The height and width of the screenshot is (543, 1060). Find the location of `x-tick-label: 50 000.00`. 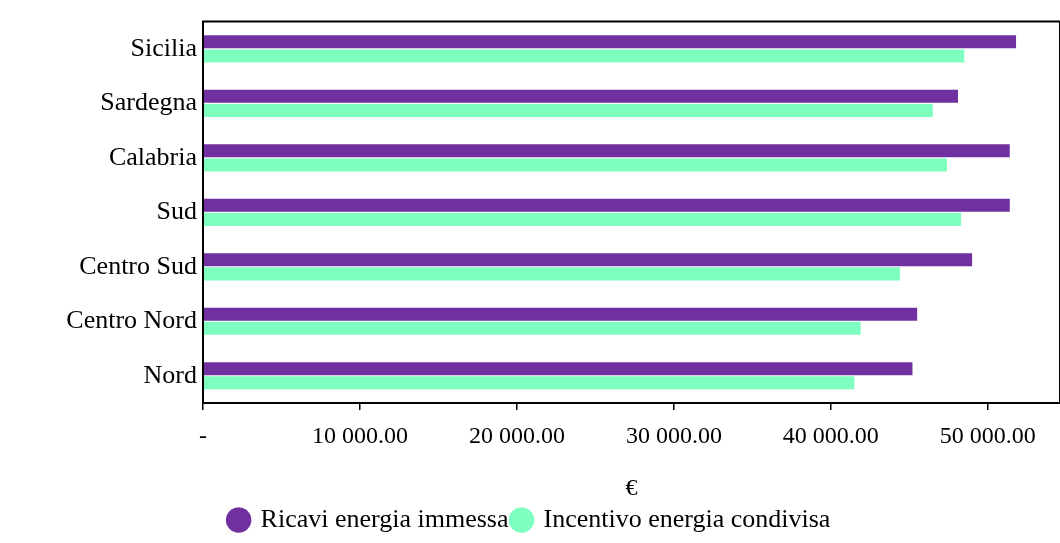

x-tick-label: 50 000.00 is located at coordinates (987, 434).